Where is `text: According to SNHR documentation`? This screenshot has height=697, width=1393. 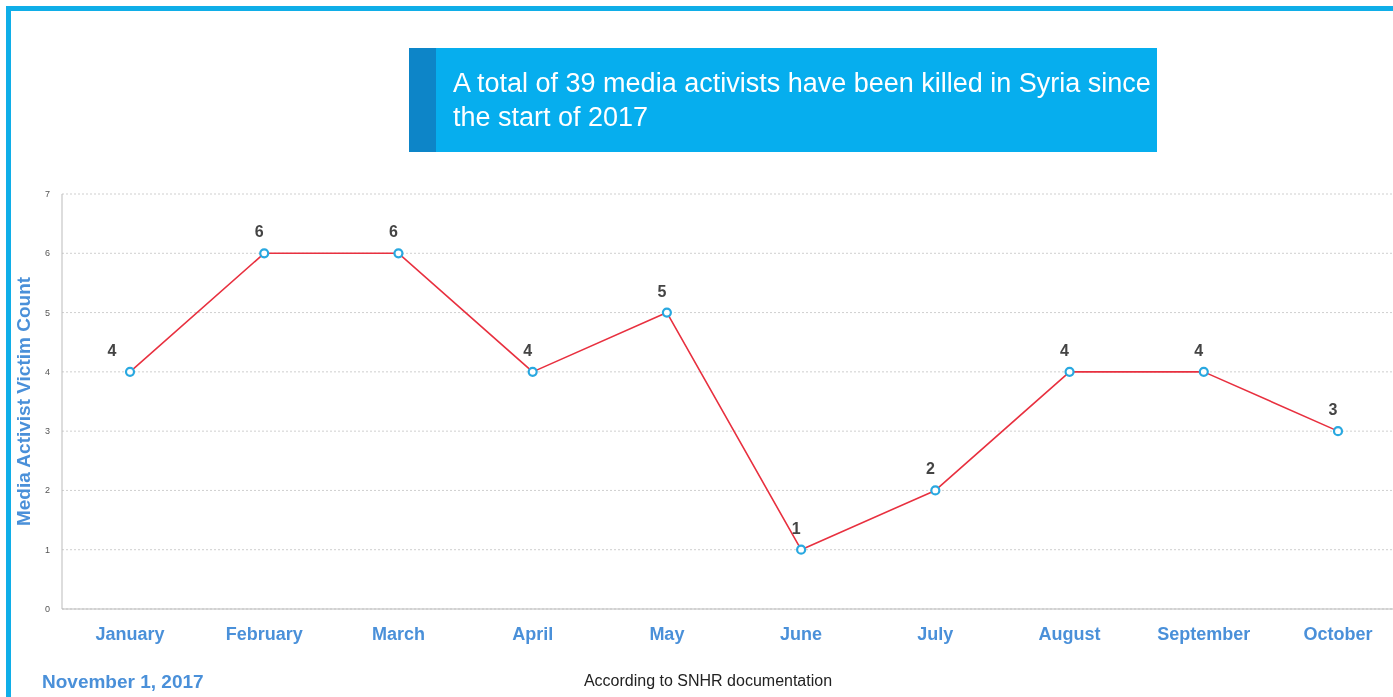 text: According to SNHR documentation is located at coordinates (708, 680).